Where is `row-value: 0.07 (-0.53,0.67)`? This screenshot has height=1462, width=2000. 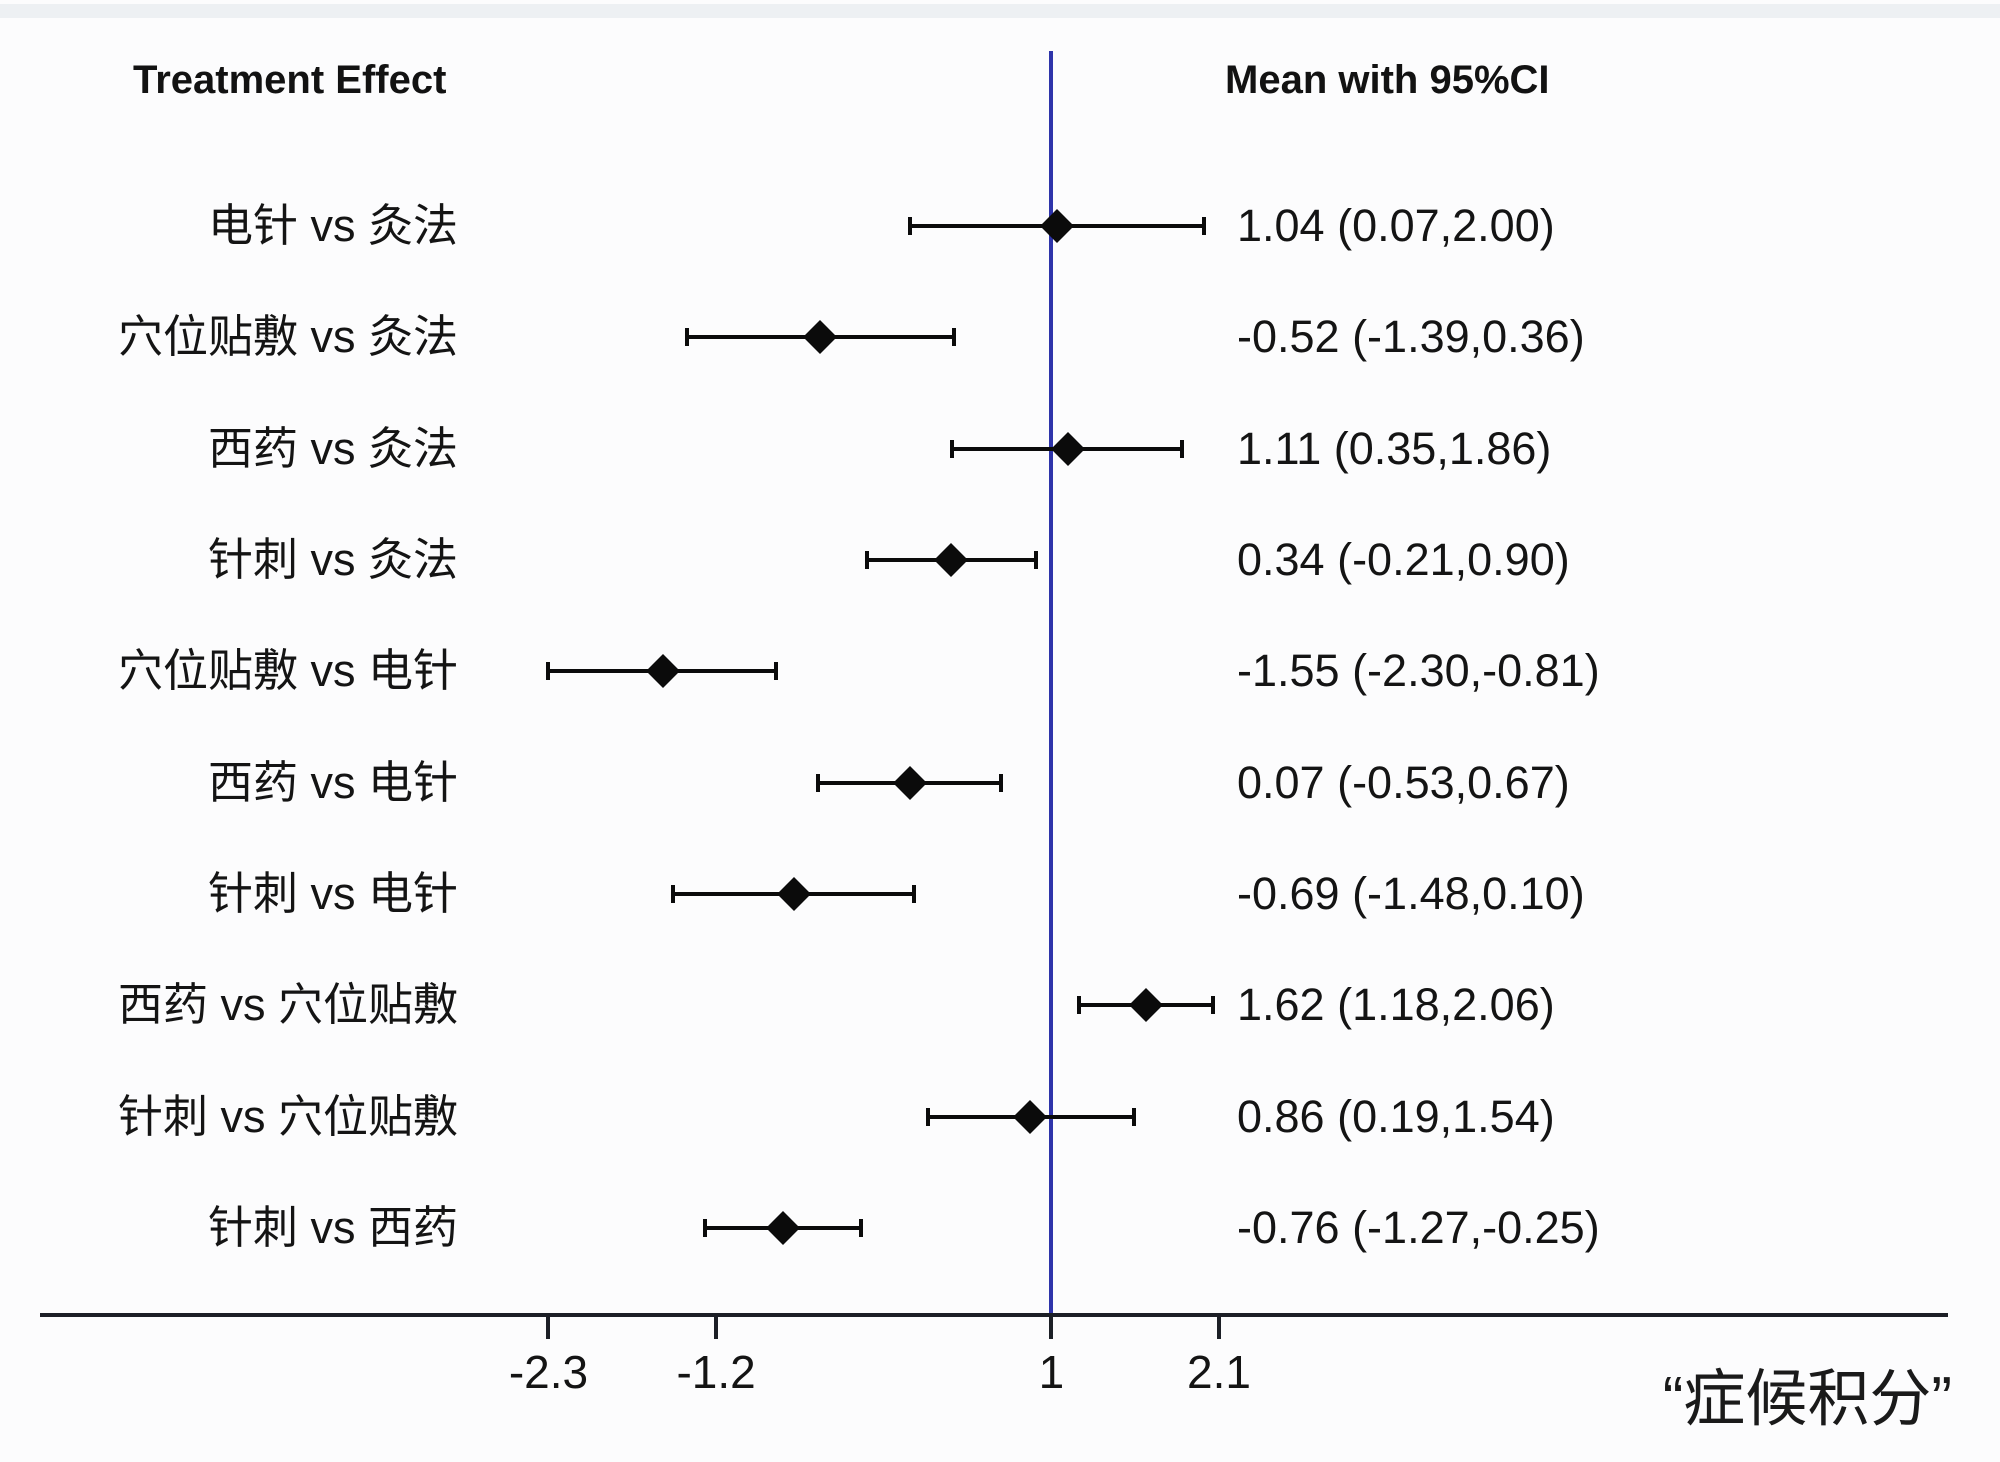
row-value: 0.07 (-0.53,0.67) is located at coordinates (1403, 782).